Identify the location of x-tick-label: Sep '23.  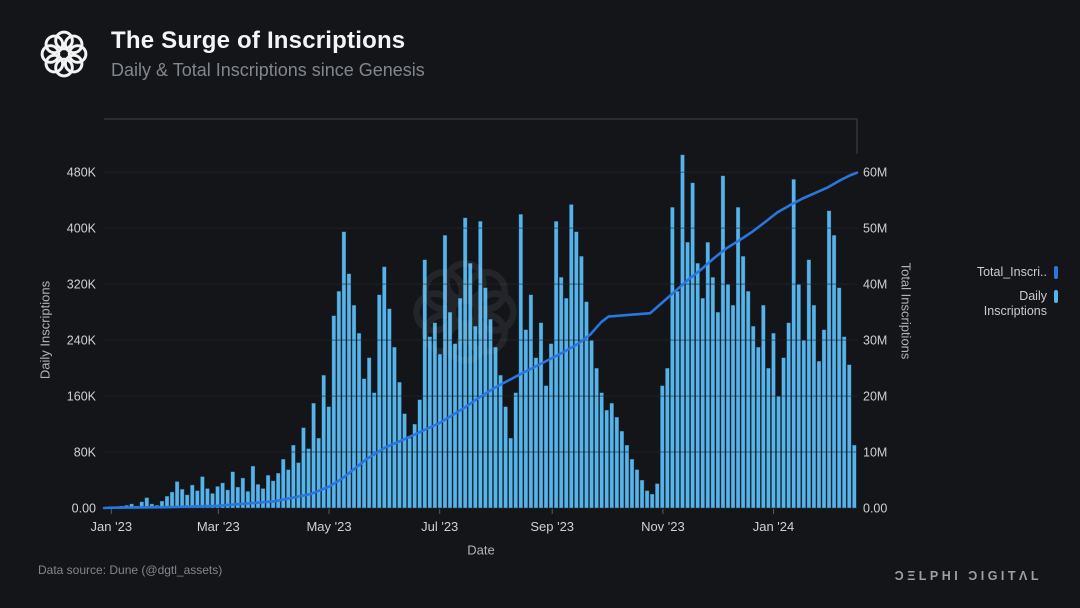
(552, 526).